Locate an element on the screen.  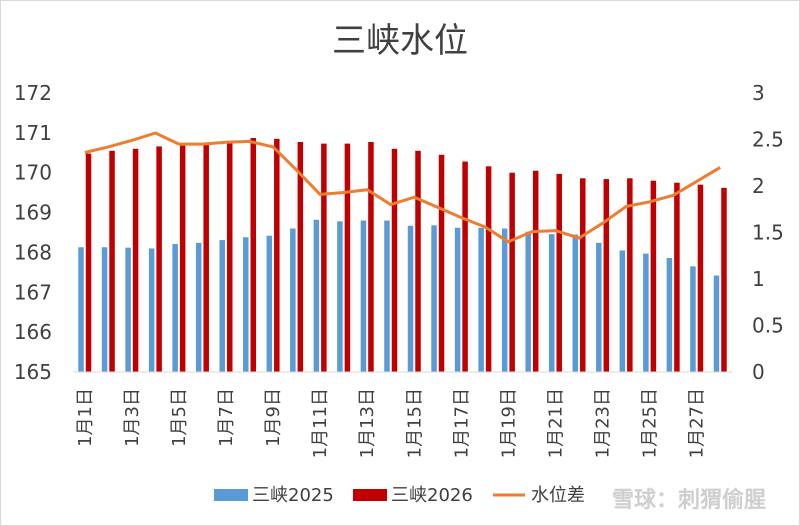
x-axis-tick-label: 1月3日 is located at coordinates (132, 417).